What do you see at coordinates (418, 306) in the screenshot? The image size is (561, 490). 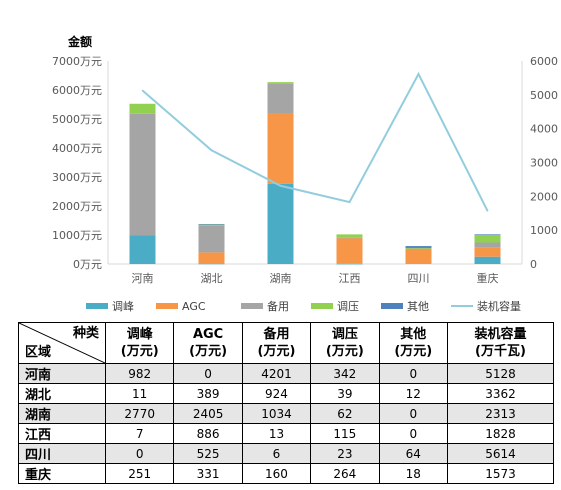 I see `legend-label: 其他` at bounding box center [418, 306].